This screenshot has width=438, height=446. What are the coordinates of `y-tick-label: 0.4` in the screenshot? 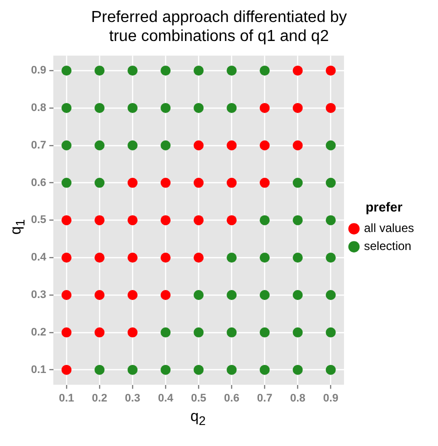 It's located at (39, 258).